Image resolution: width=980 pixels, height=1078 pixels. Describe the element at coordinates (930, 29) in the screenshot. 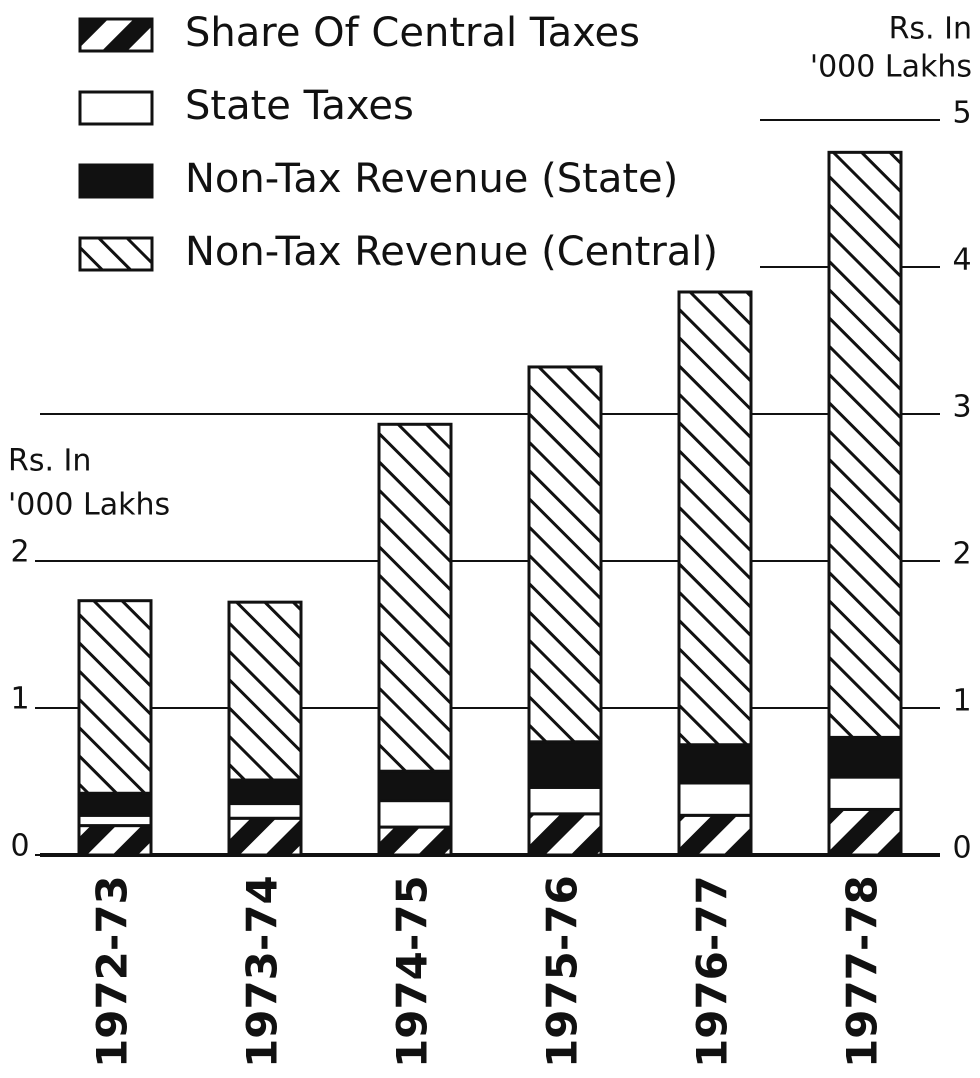

I see `y2-axis-label: Rs. In` at that location.